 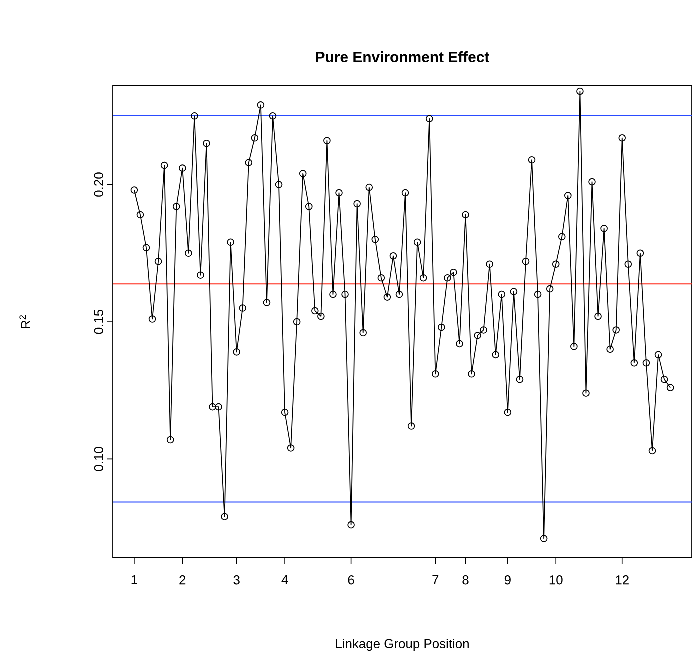 What do you see at coordinates (351, 580) in the screenshot?
I see `x-tick-label: 6` at bounding box center [351, 580].